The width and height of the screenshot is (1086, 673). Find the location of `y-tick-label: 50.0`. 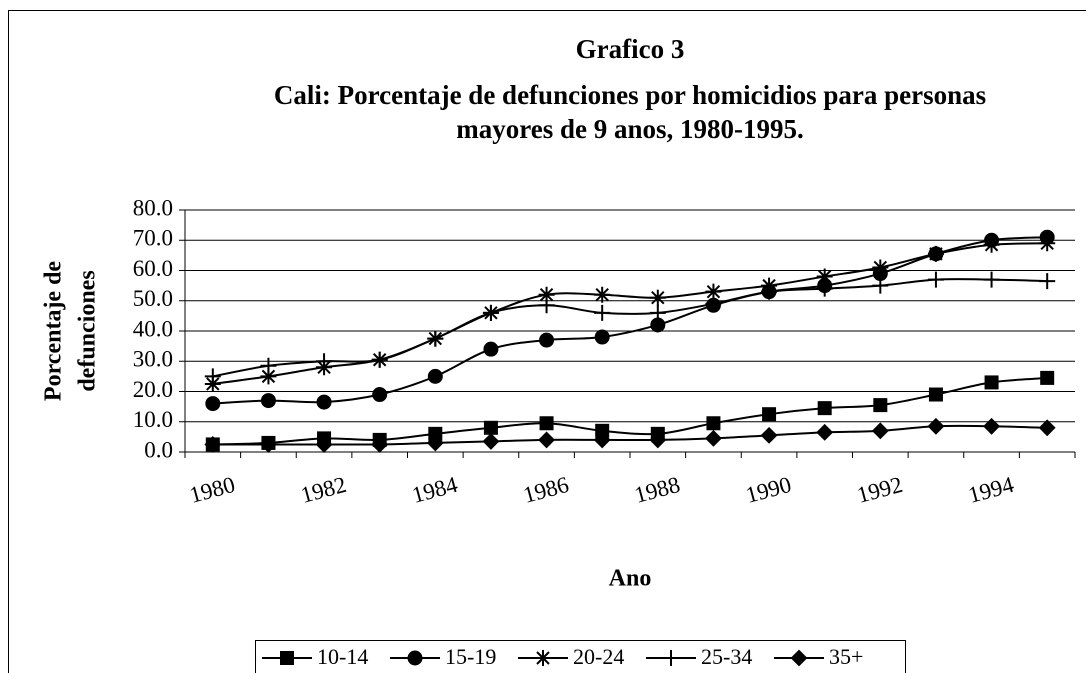

y-tick-label: 50.0 is located at coordinates (153, 298).